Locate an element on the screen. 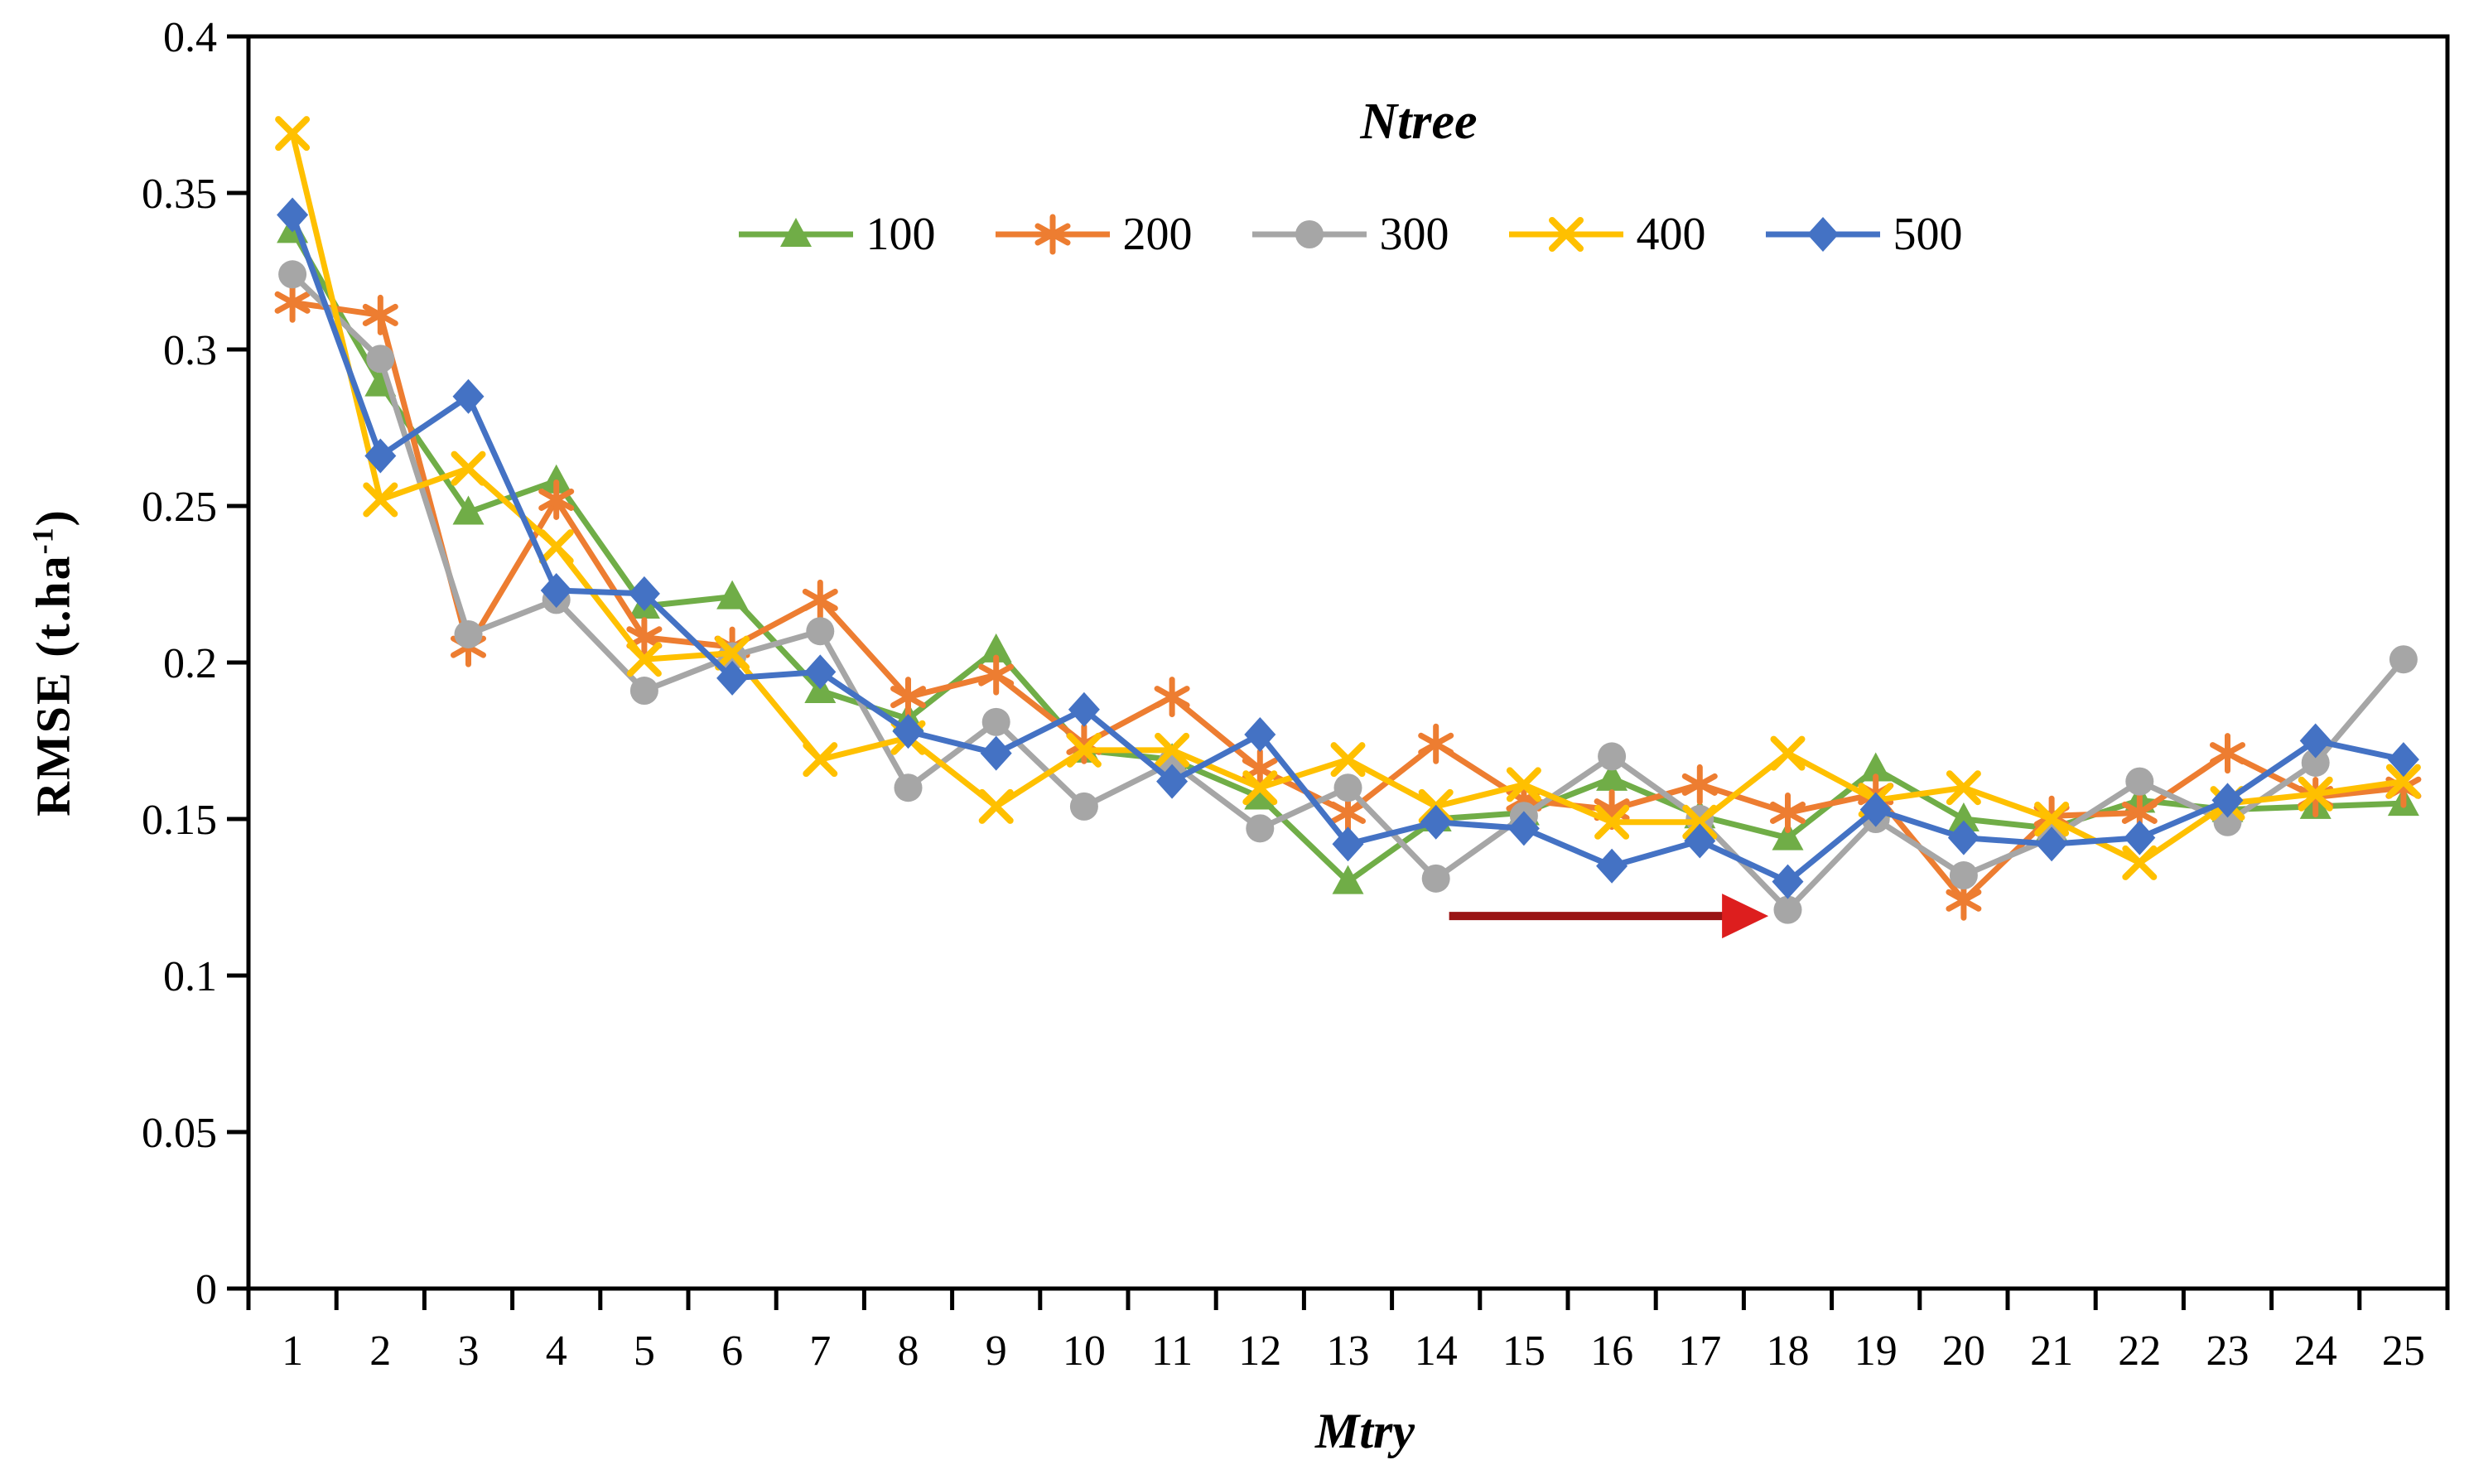 The image size is (2469, 1484). legend-title: Ntree is located at coordinates (1419, 122).